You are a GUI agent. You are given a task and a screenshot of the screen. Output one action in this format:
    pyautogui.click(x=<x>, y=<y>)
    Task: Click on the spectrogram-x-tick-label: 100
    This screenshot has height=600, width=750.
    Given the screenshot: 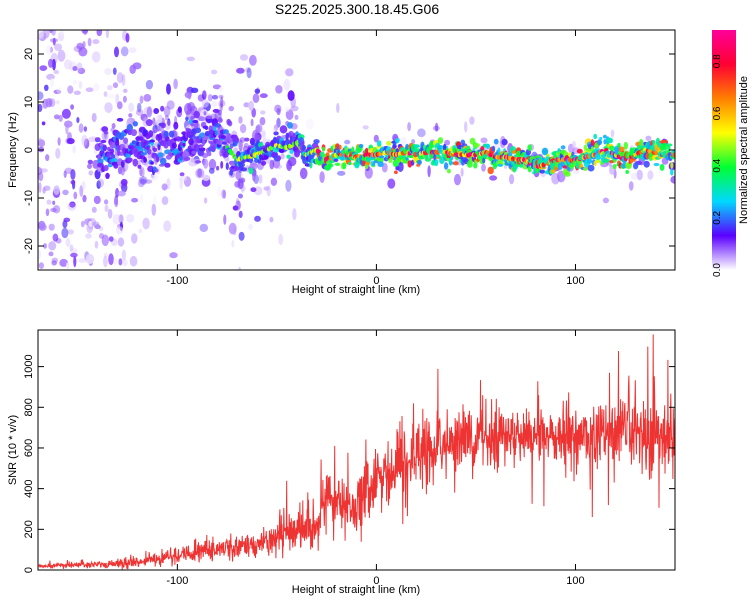 What is the action you would take?
    pyautogui.click(x=575, y=281)
    